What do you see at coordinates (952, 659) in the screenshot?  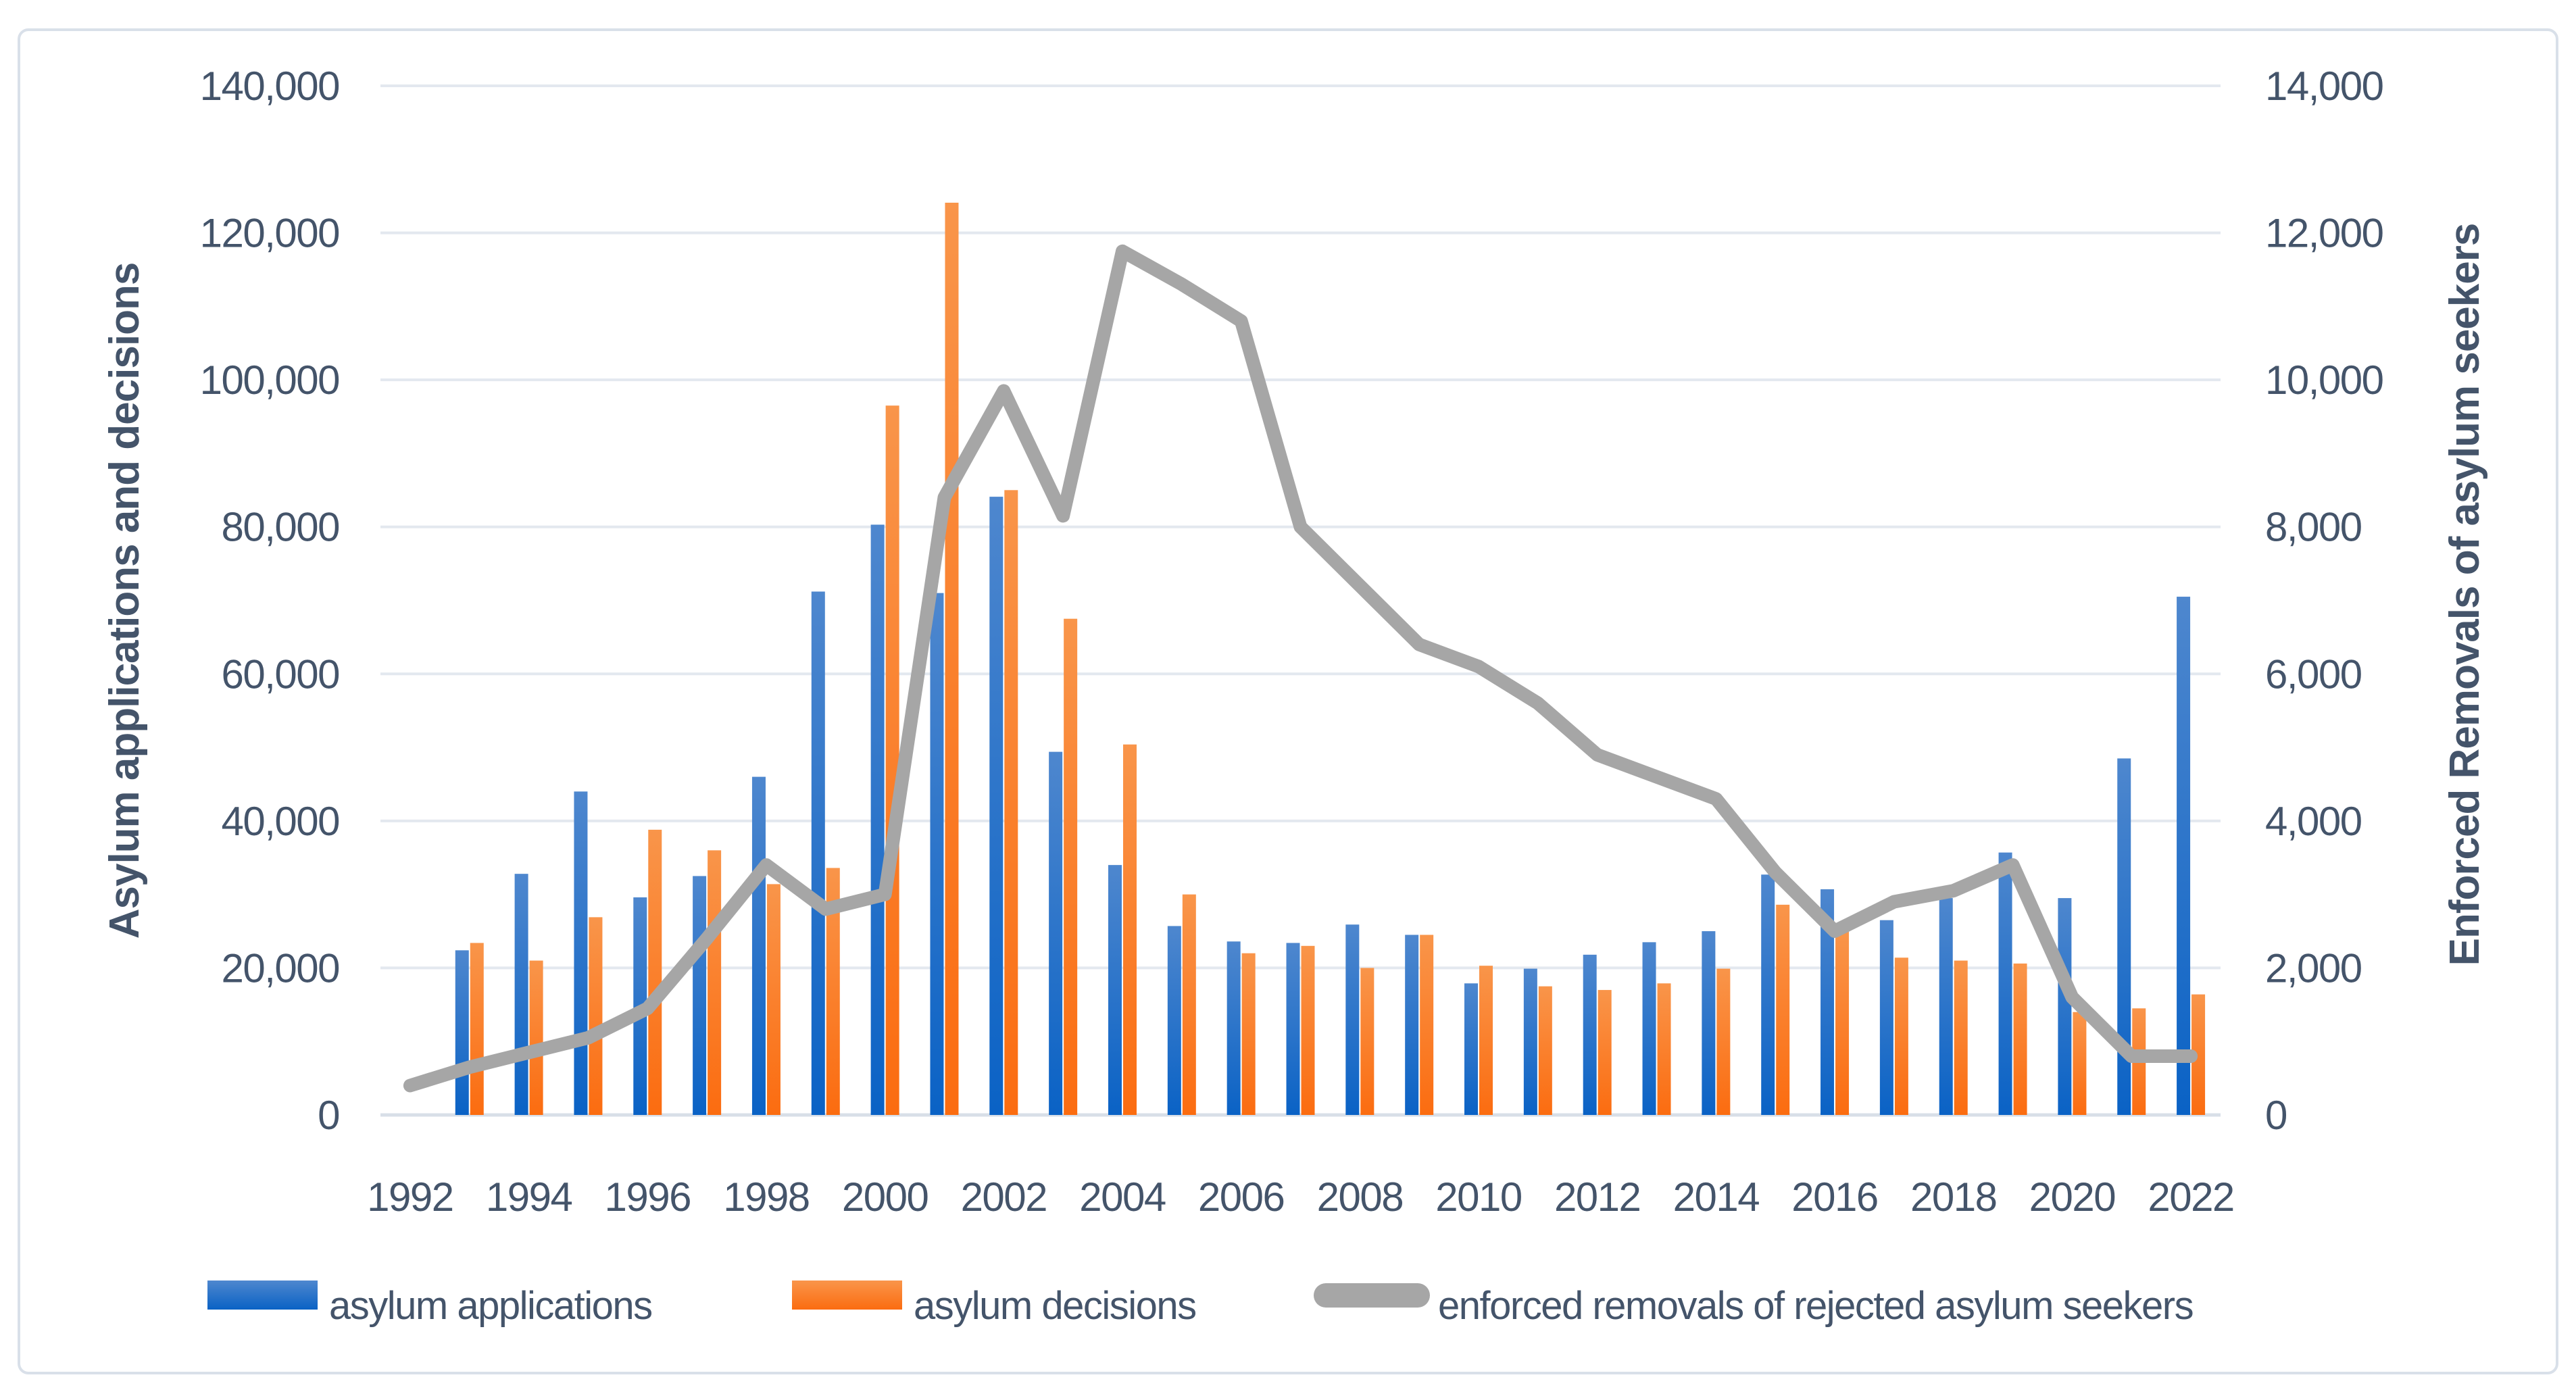 I see `decisions-bar-2001` at bounding box center [952, 659].